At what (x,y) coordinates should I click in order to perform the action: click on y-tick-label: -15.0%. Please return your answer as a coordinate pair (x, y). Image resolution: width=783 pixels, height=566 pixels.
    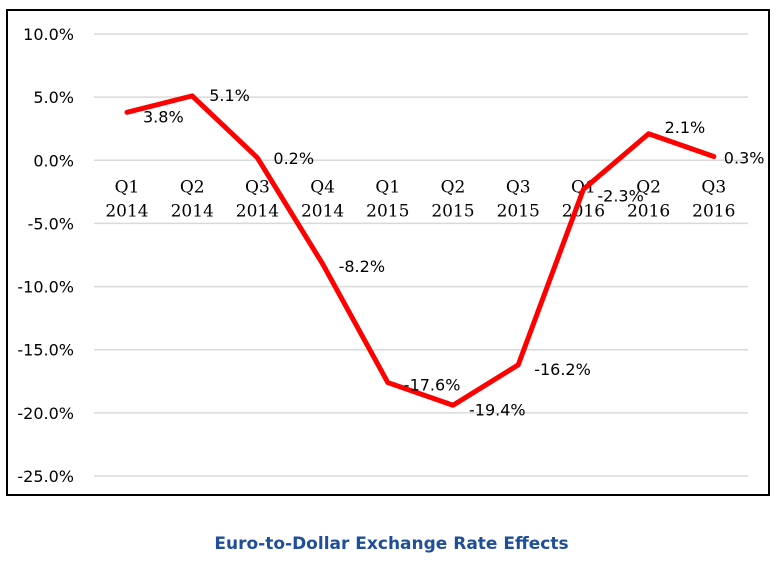
    Looking at the image, I should click on (45, 350).